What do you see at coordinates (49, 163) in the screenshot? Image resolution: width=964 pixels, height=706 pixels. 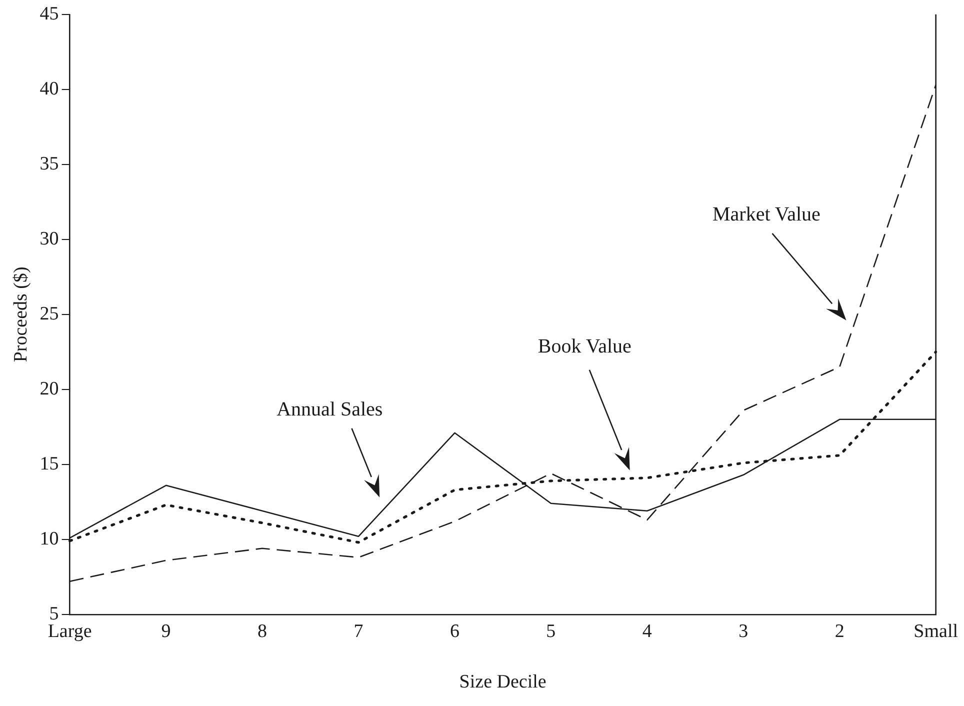 I see `y-tick-label: 35` at bounding box center [49, 163].